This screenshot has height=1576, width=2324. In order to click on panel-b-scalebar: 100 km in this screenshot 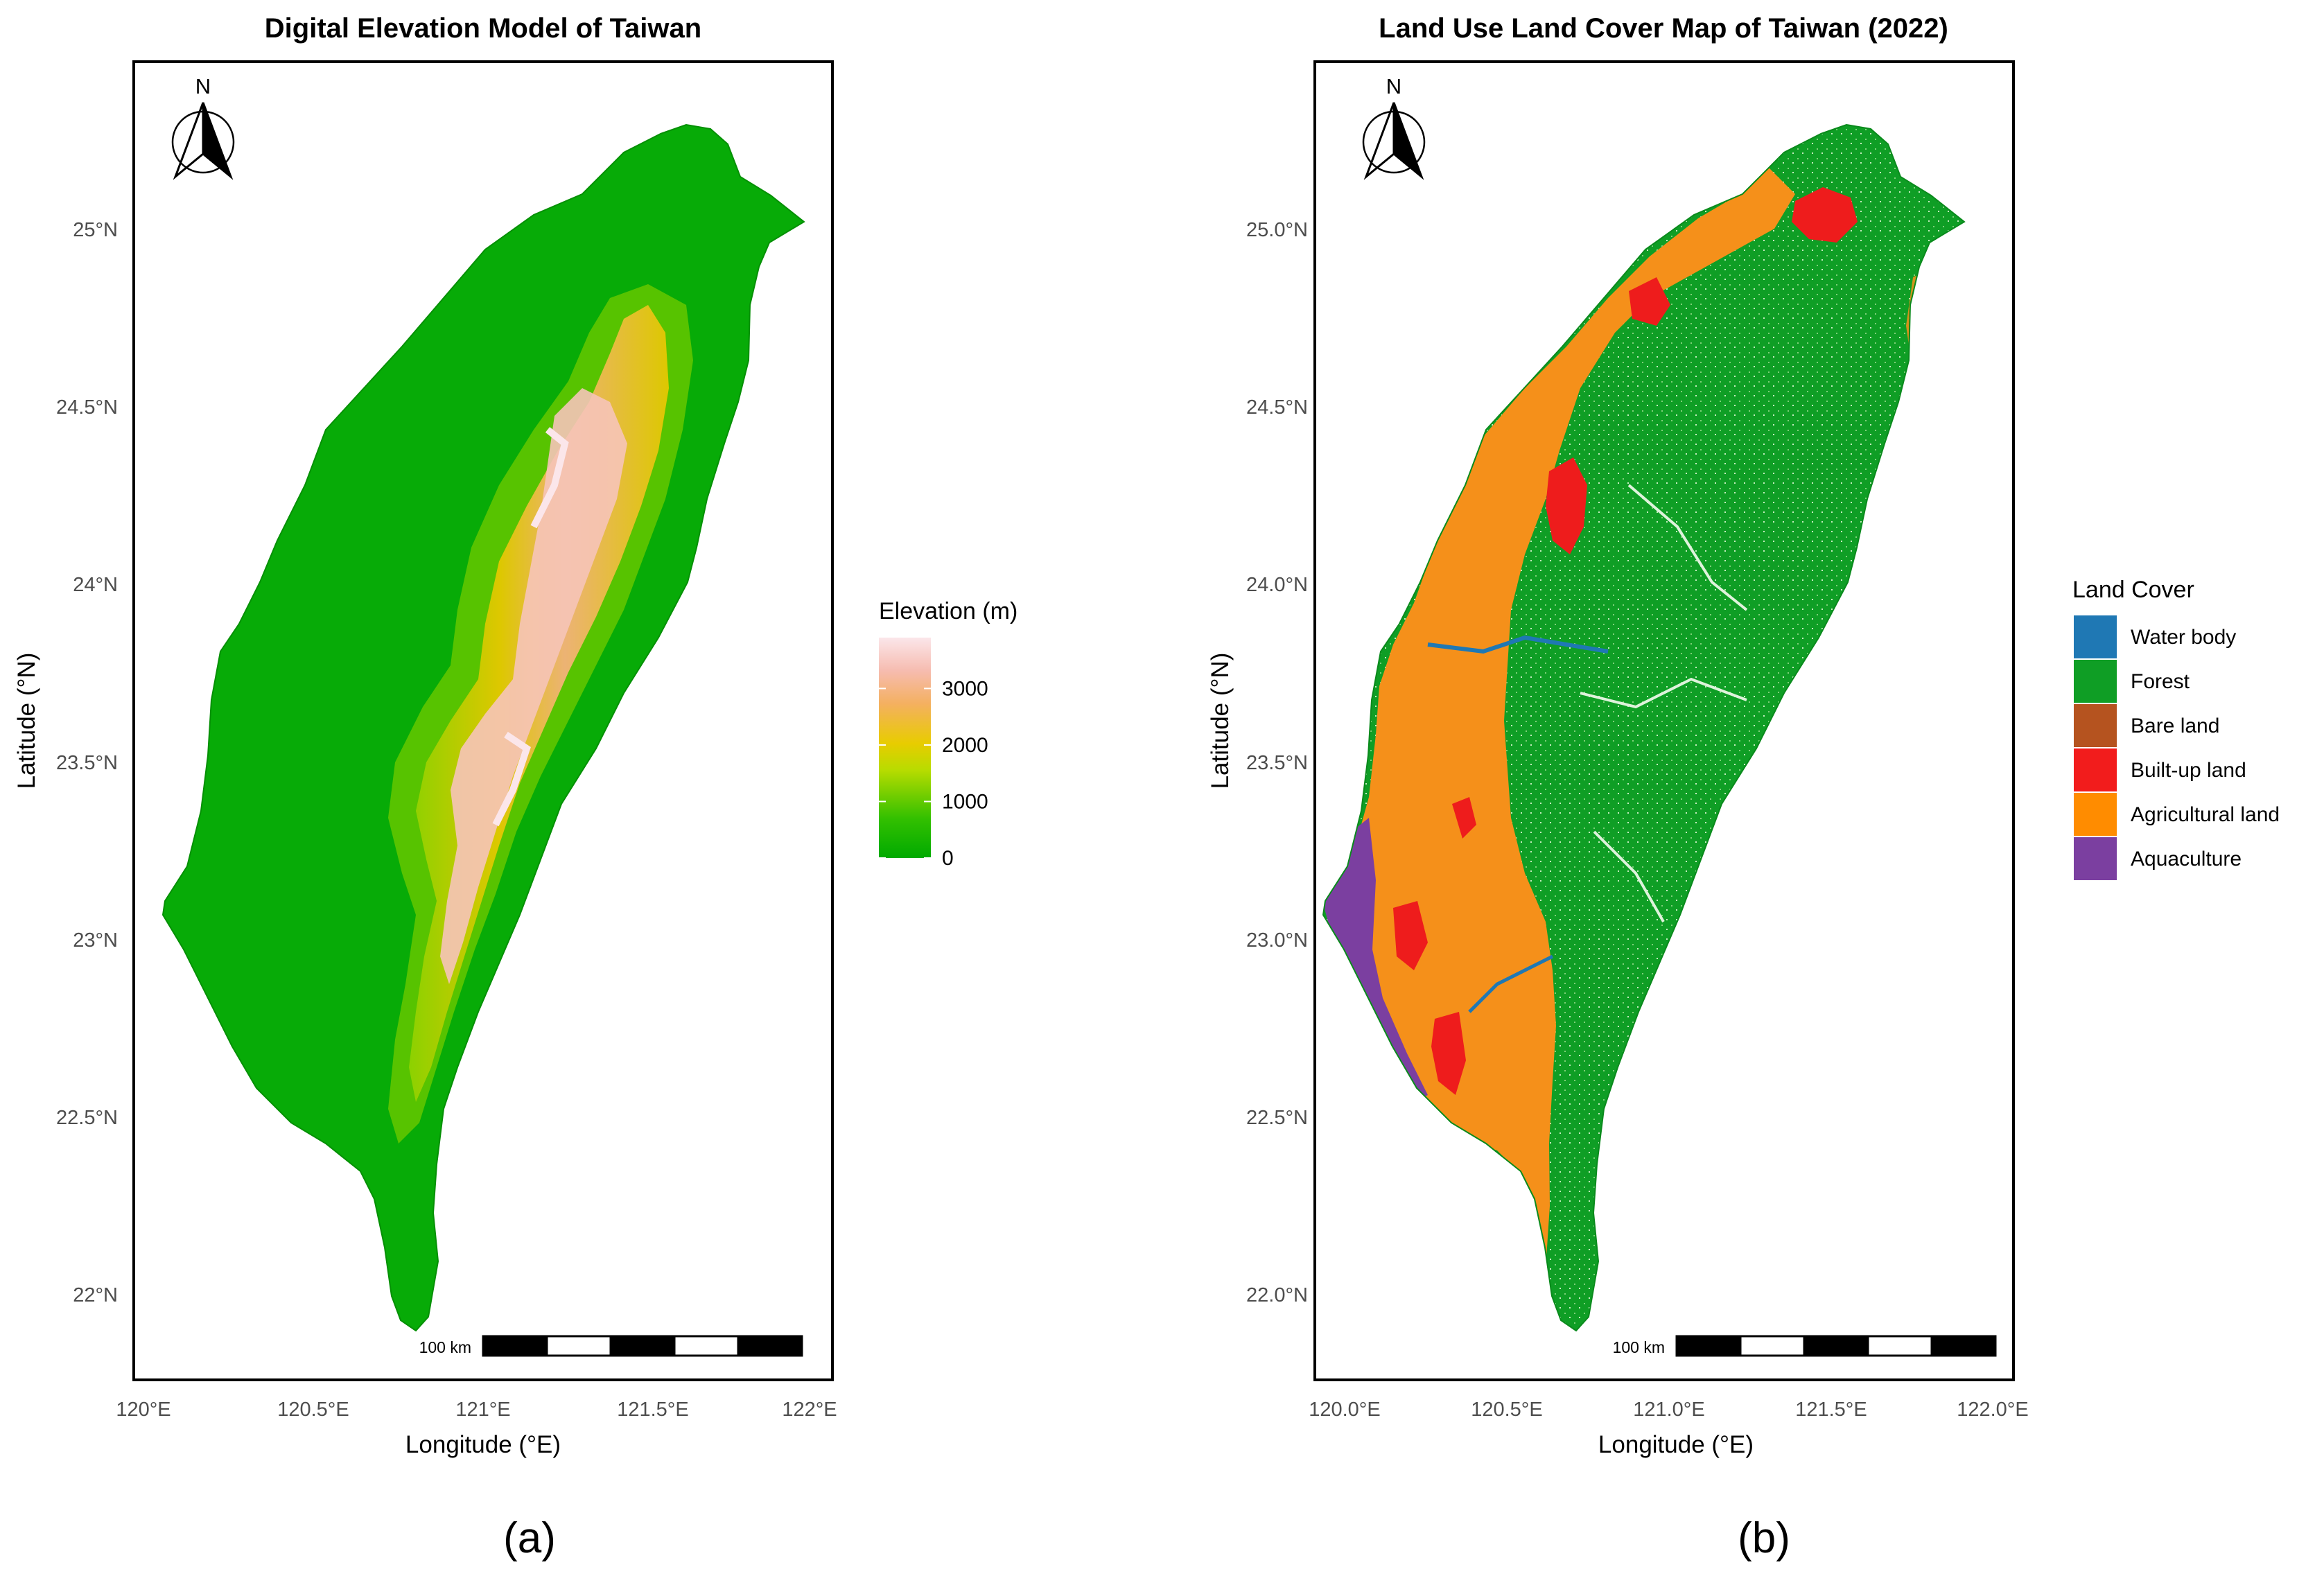, I will do `click(1805, 1346)`.